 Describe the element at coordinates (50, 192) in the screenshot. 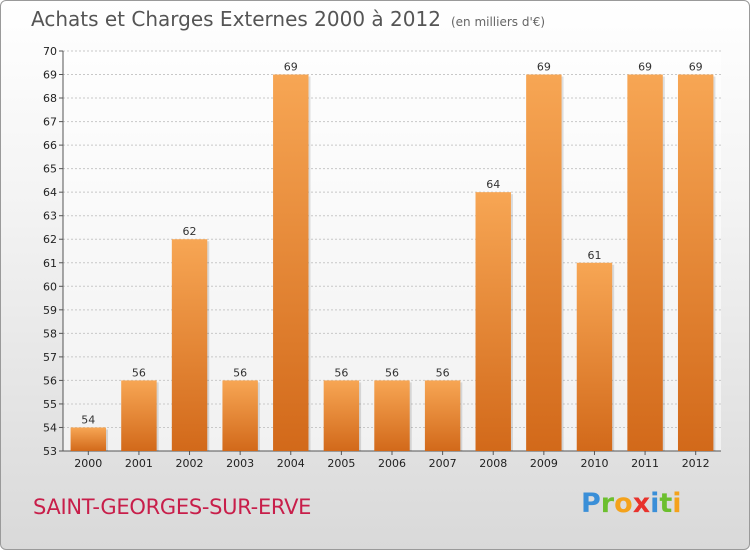

I see `y-tick-label: 64` at that location.